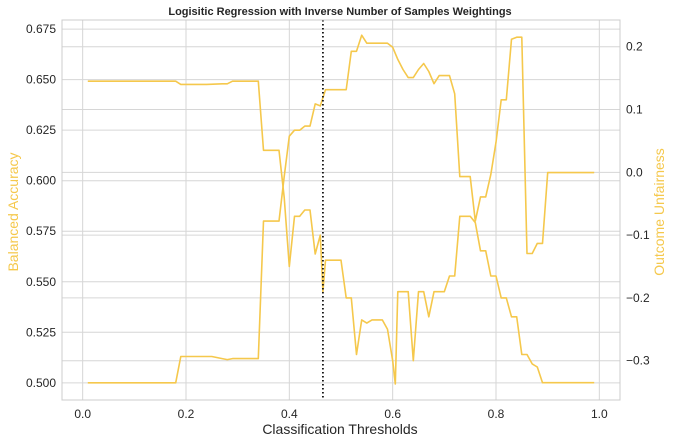  What do you see at coordinates (634, 110) in the screenshot?
I see `y-right-tick-label: 0.1` at bounding box center [634, 110].